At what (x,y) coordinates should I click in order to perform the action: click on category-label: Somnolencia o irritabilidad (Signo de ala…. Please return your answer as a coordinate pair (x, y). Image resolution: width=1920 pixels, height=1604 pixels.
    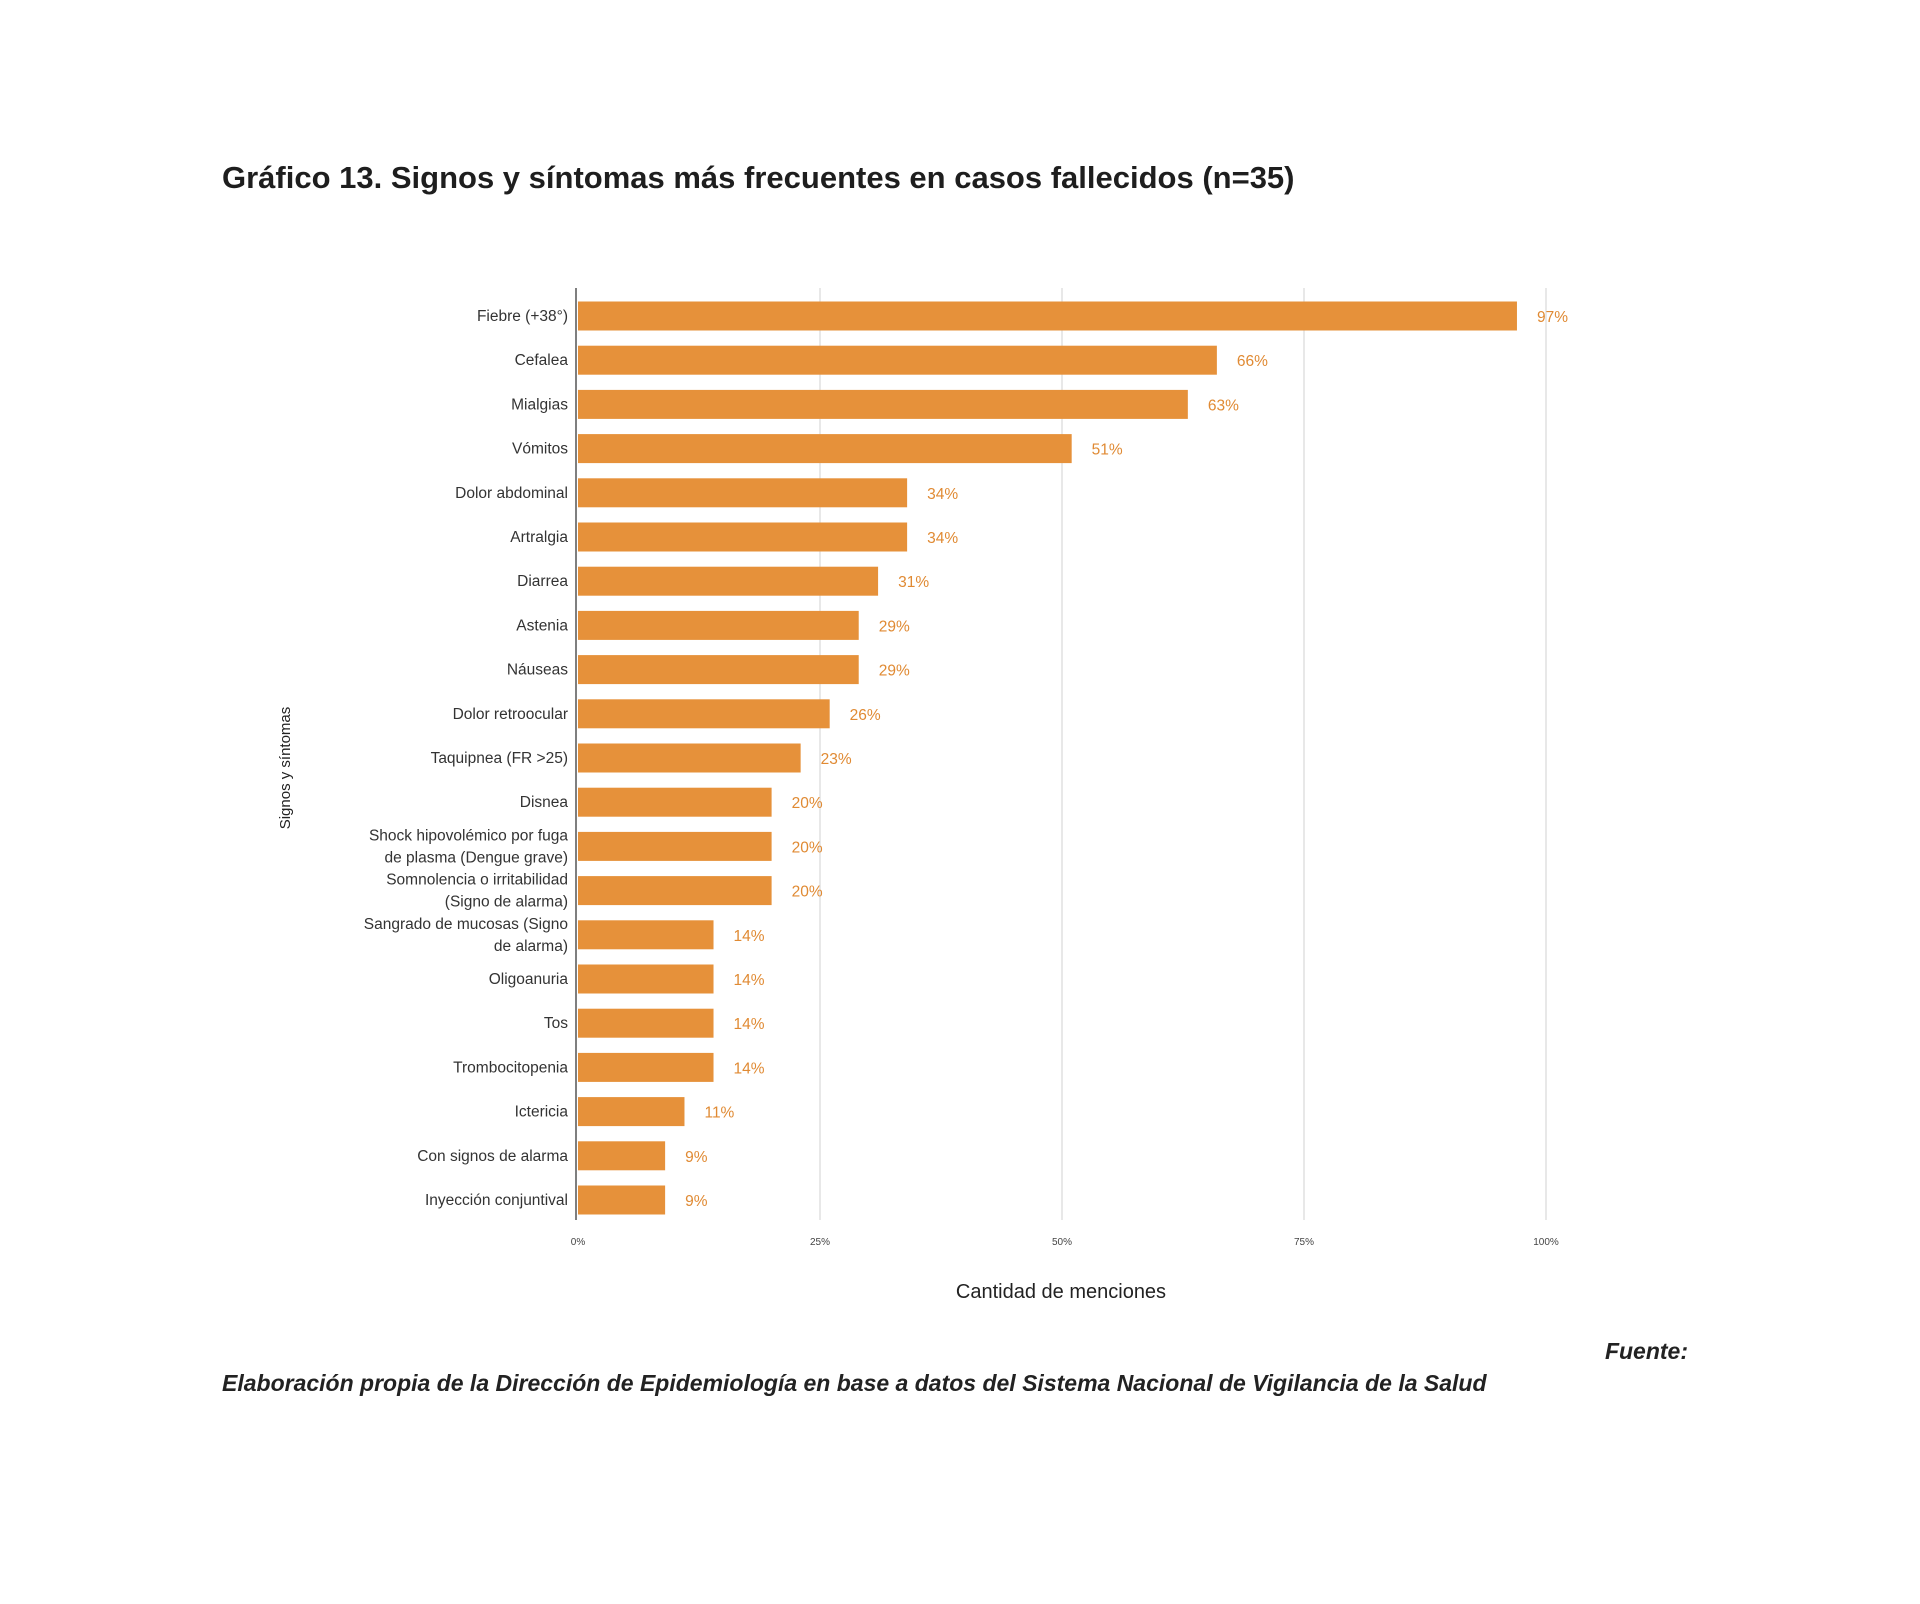
    Looking at the image, I should click on (477, 891).